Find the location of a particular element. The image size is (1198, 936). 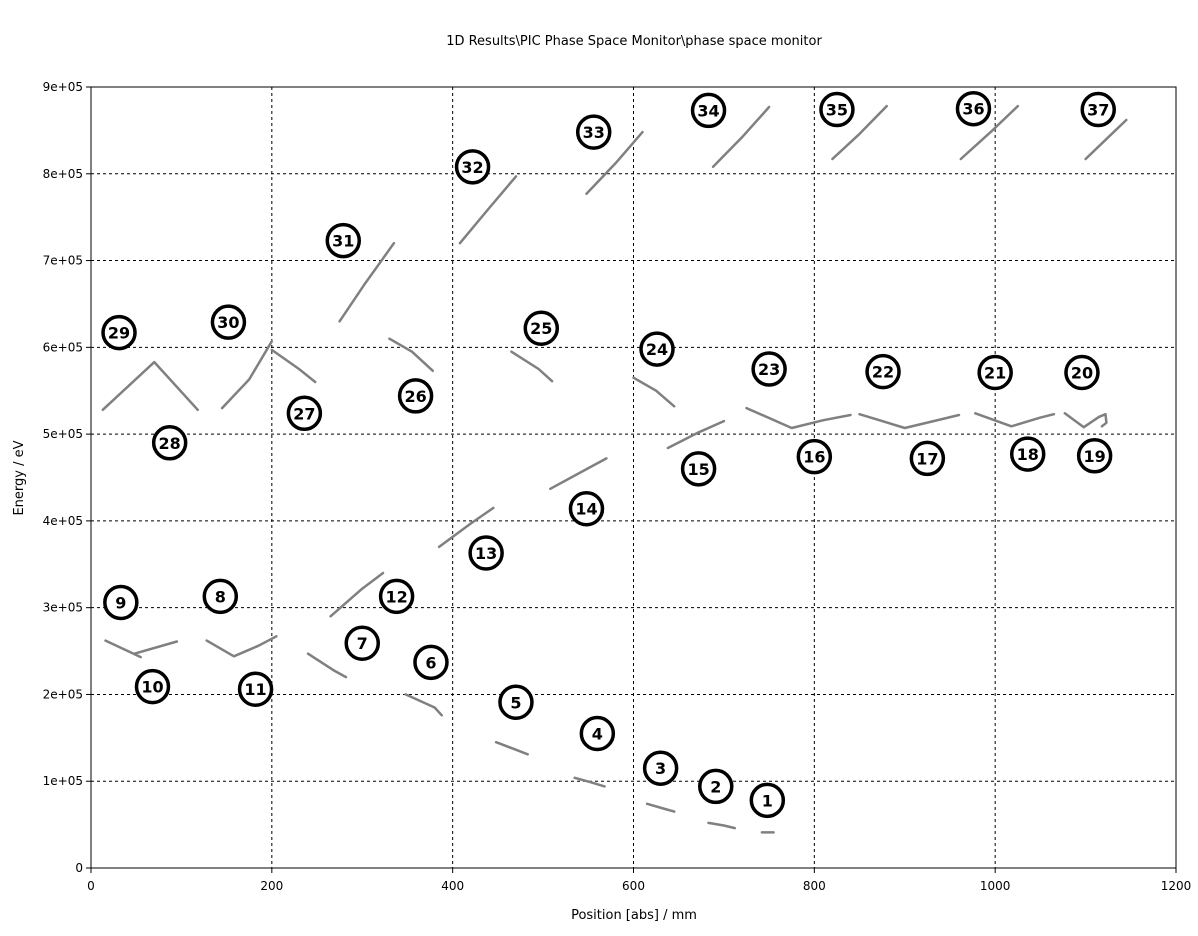

bunch-label: 12 is located at coordinates (396, 596).